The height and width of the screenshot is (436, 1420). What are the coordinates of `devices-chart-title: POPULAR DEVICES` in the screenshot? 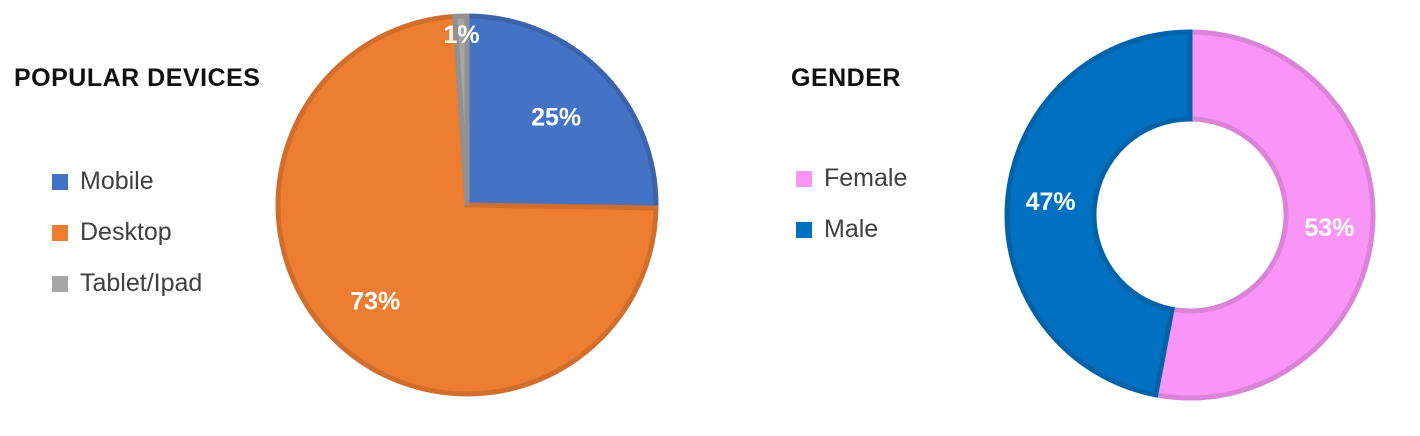 It's located at (137, 78).